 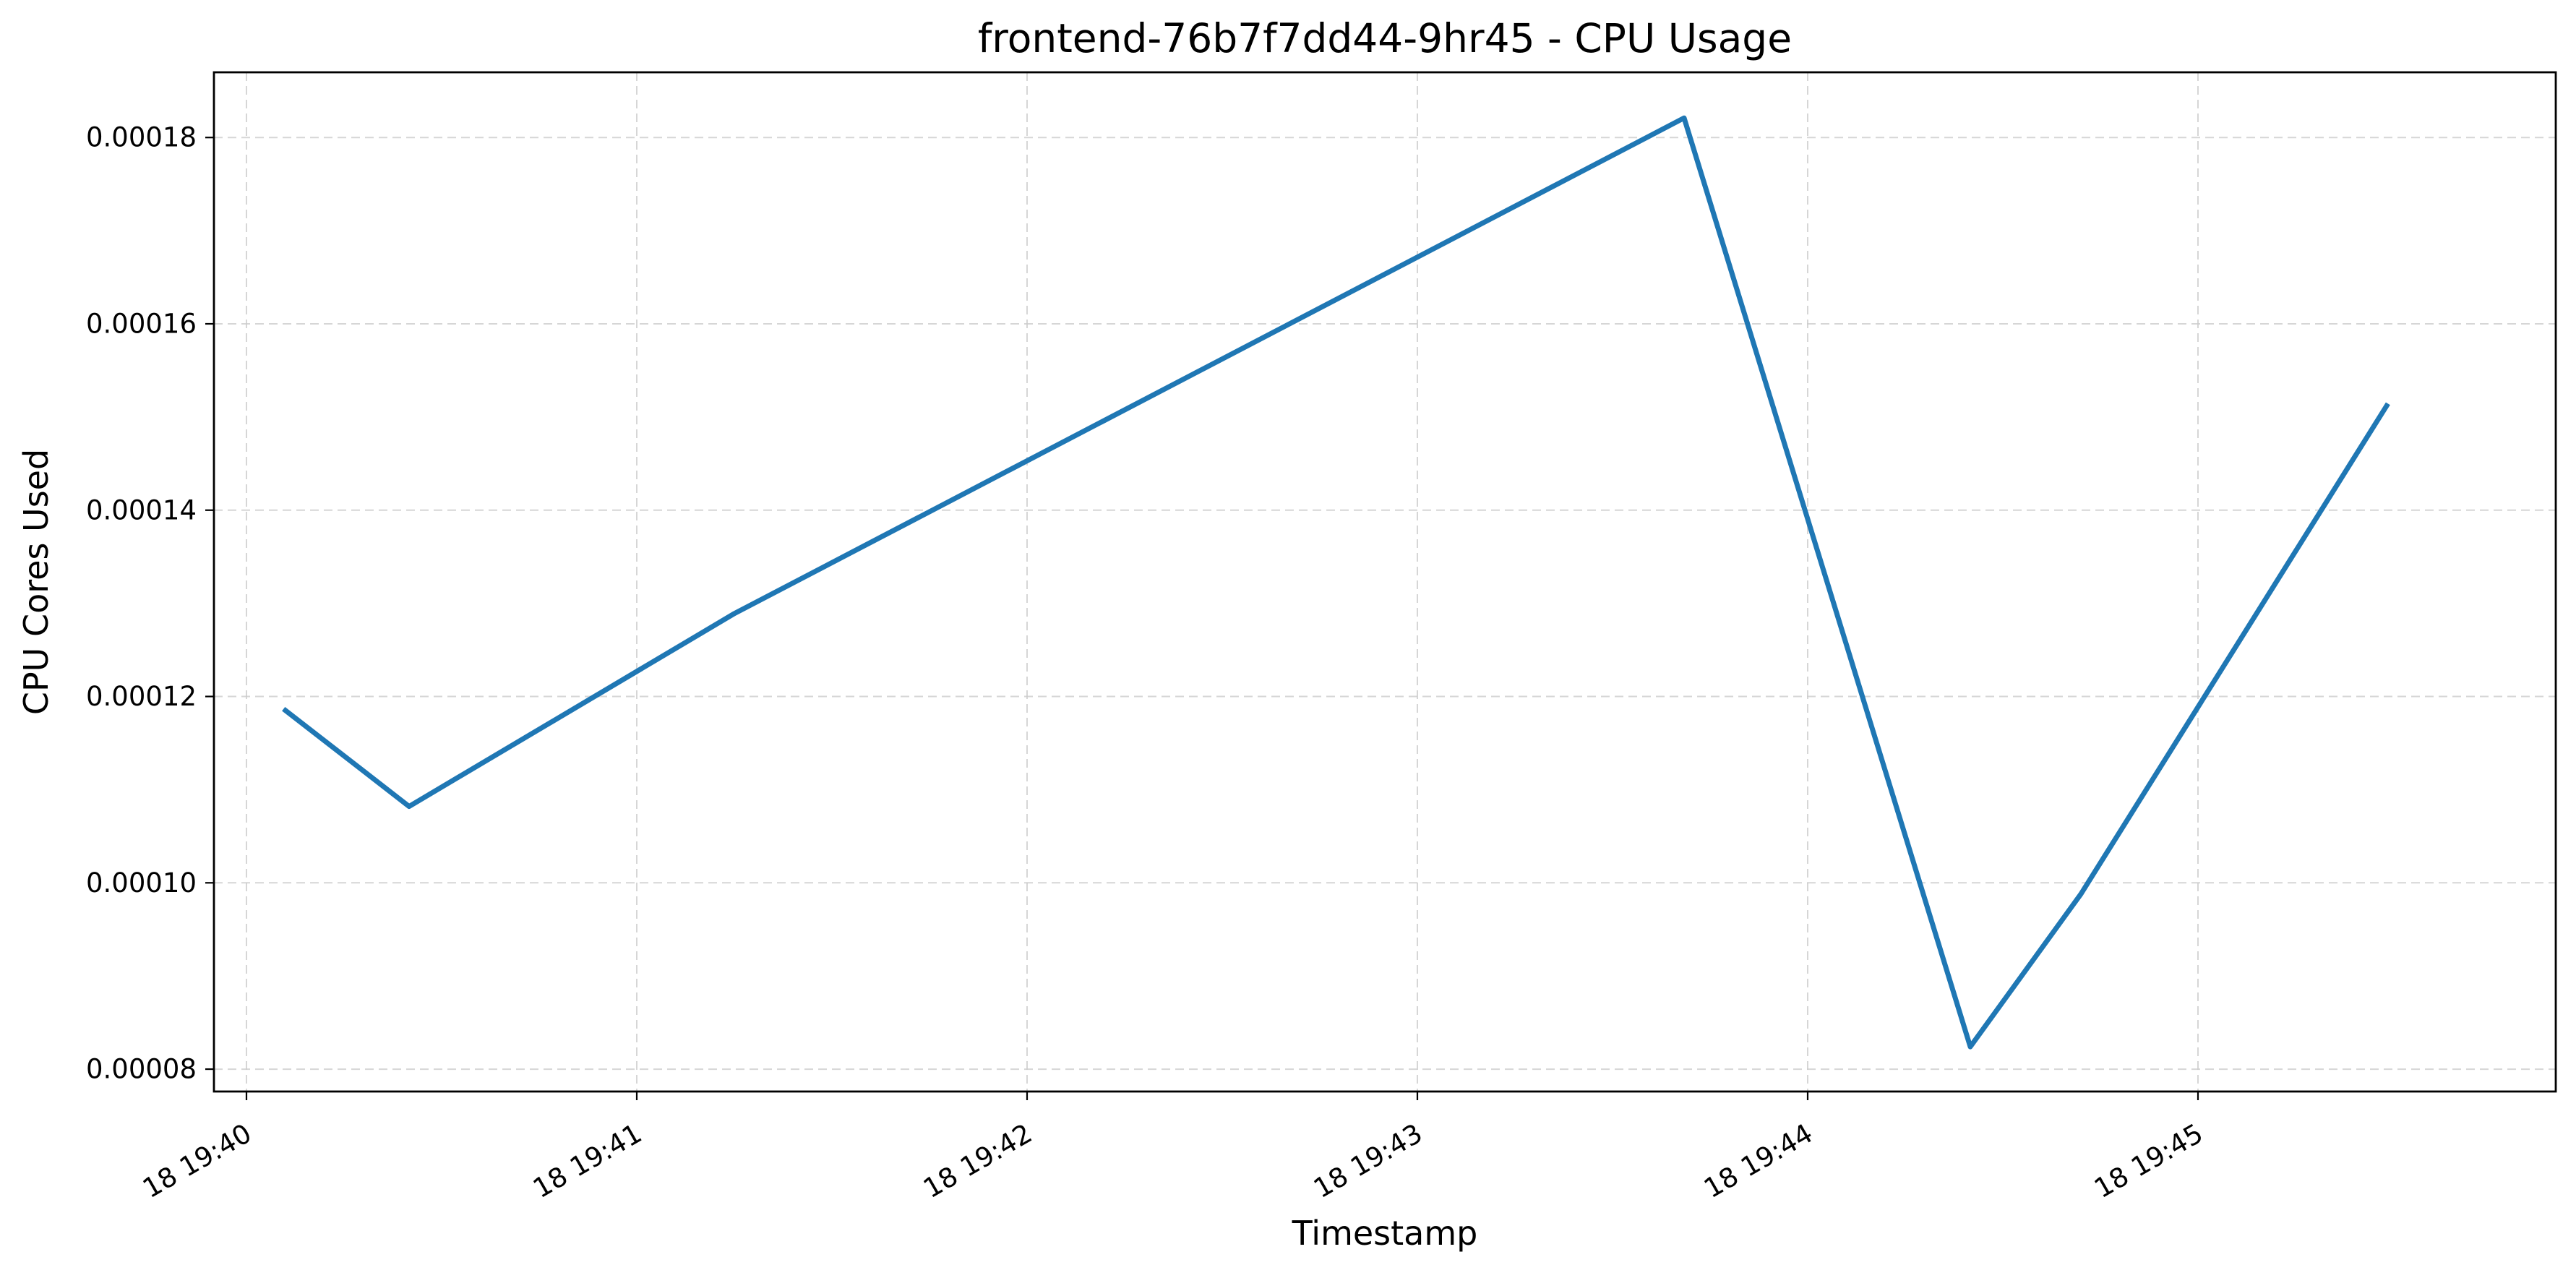 I want to click on x-axis-label: Timestamp, so click(x=1385, y=1233).